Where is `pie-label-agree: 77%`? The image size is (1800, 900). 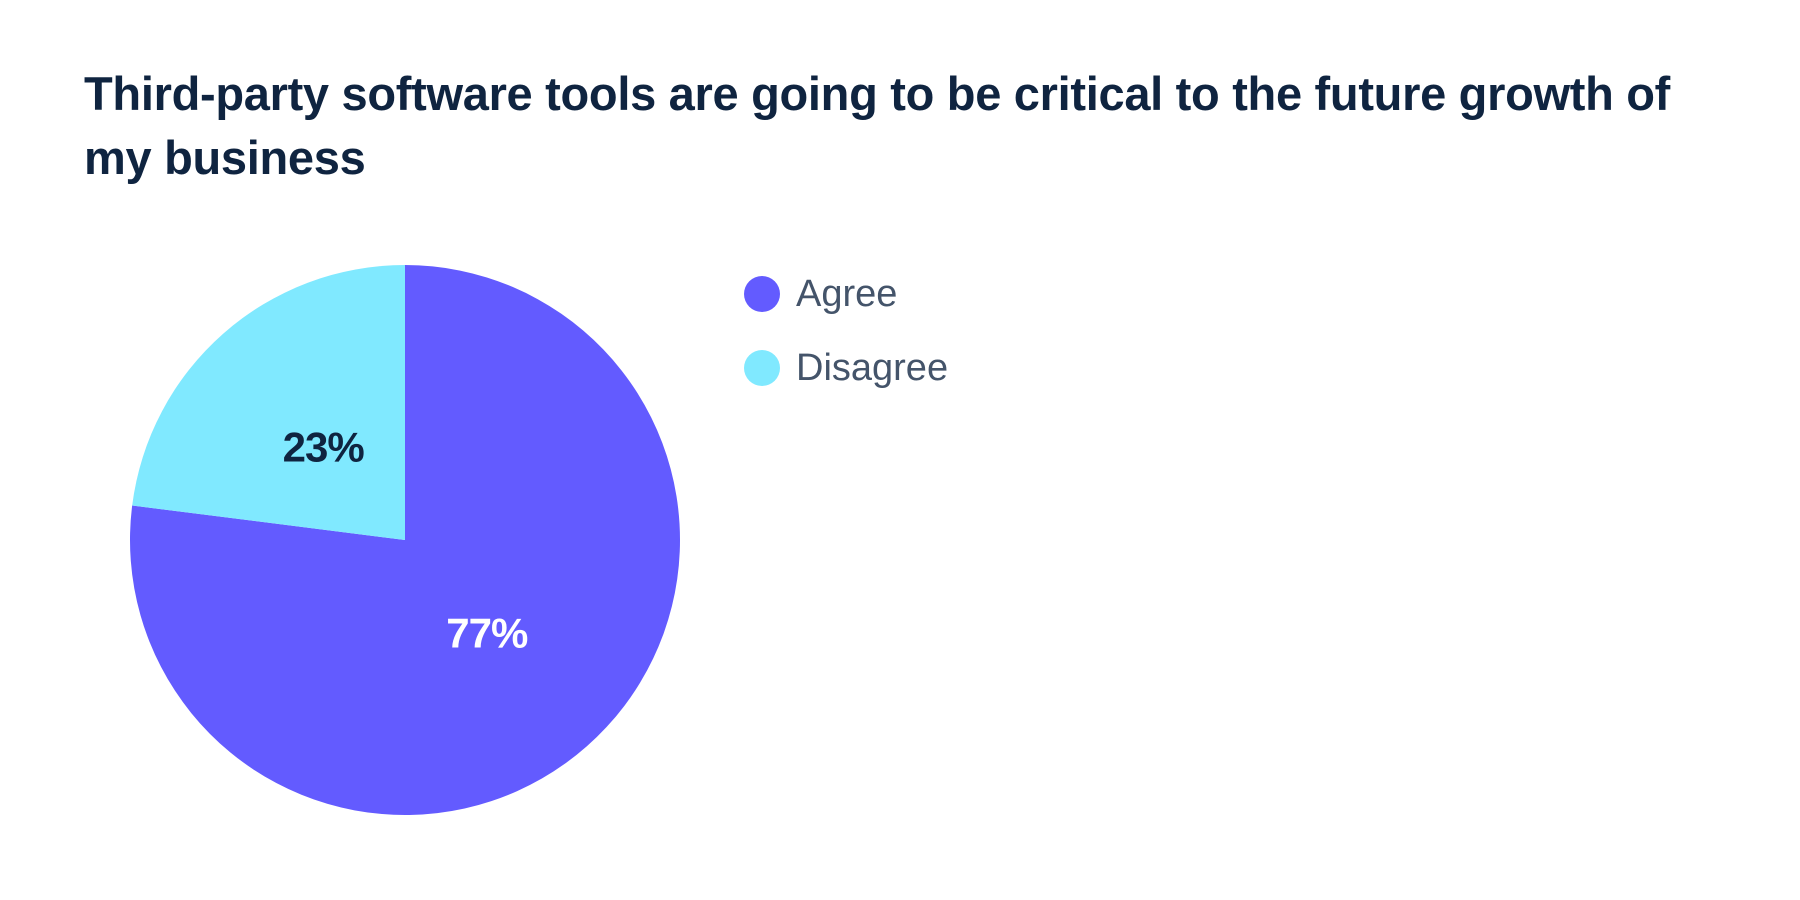 pie-label-agree: 77% is located at coordinates (487, 632).